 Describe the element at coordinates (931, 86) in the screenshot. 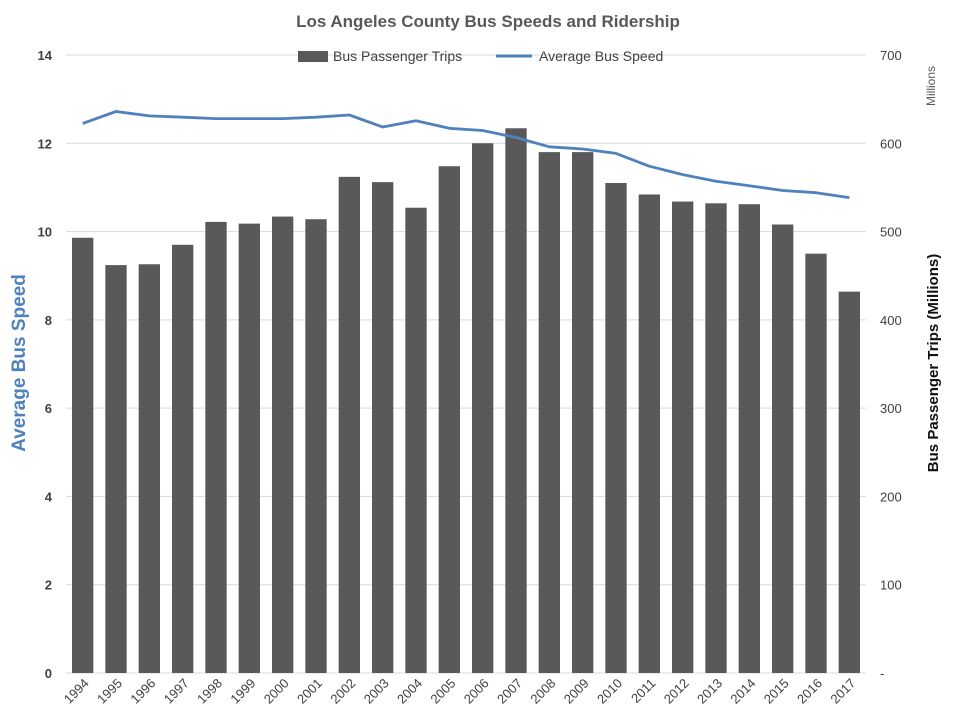

I see `right-axis-units-label: Millions` at that location.